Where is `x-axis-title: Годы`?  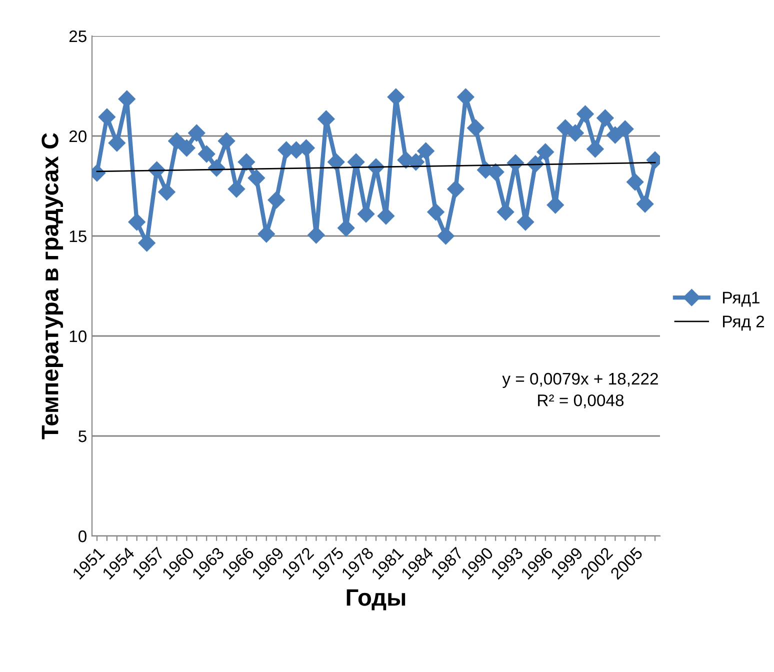 x-axis-title: Годы is located at coordinates (376, 599).